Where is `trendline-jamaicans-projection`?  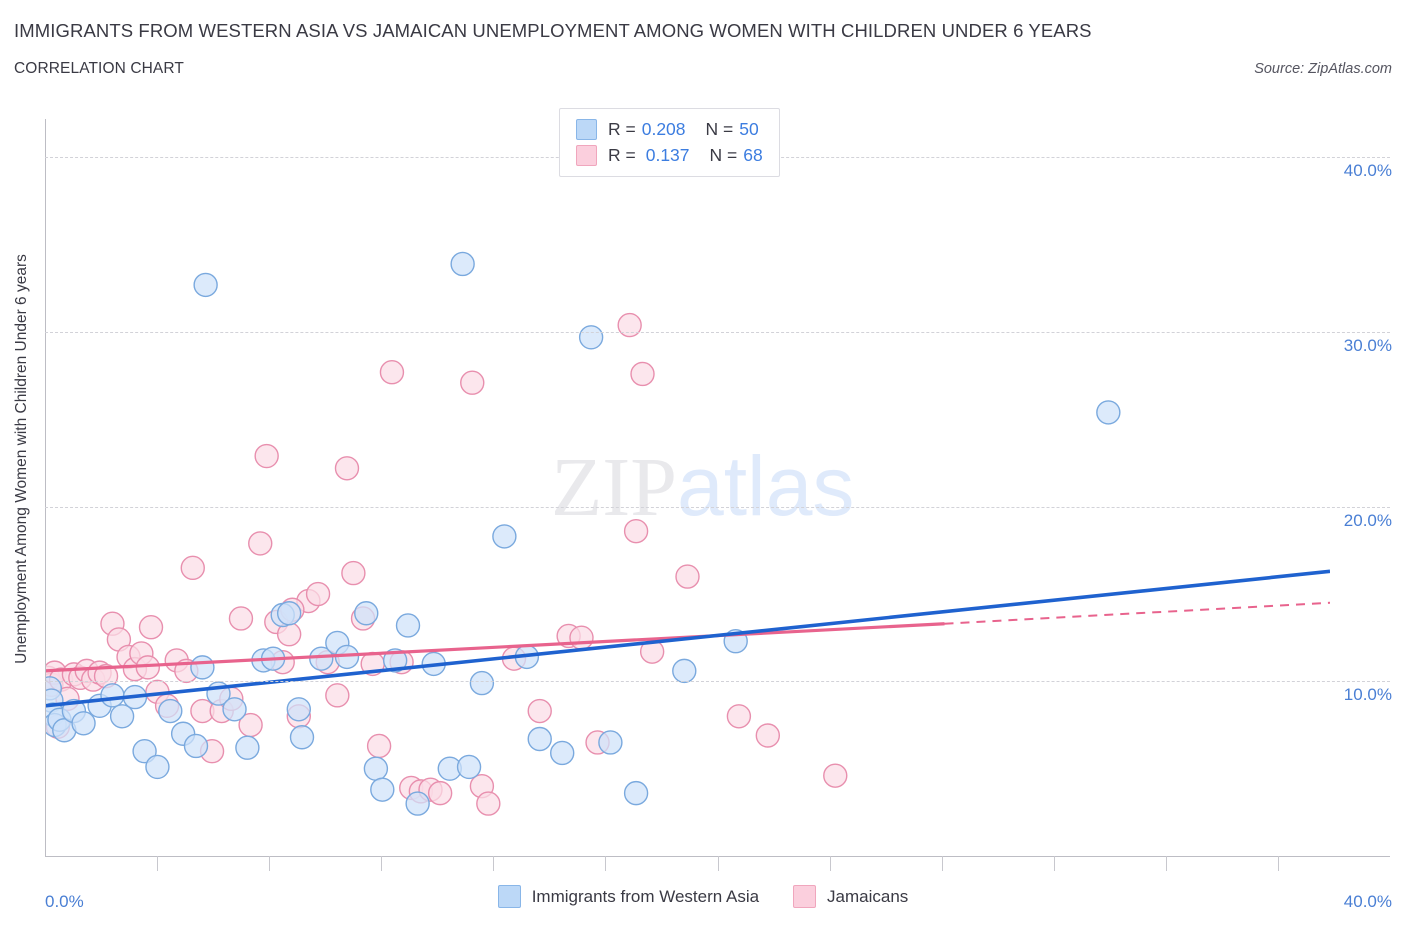
trendline-jamaicans-projection is located at coordinates (1137, 613).